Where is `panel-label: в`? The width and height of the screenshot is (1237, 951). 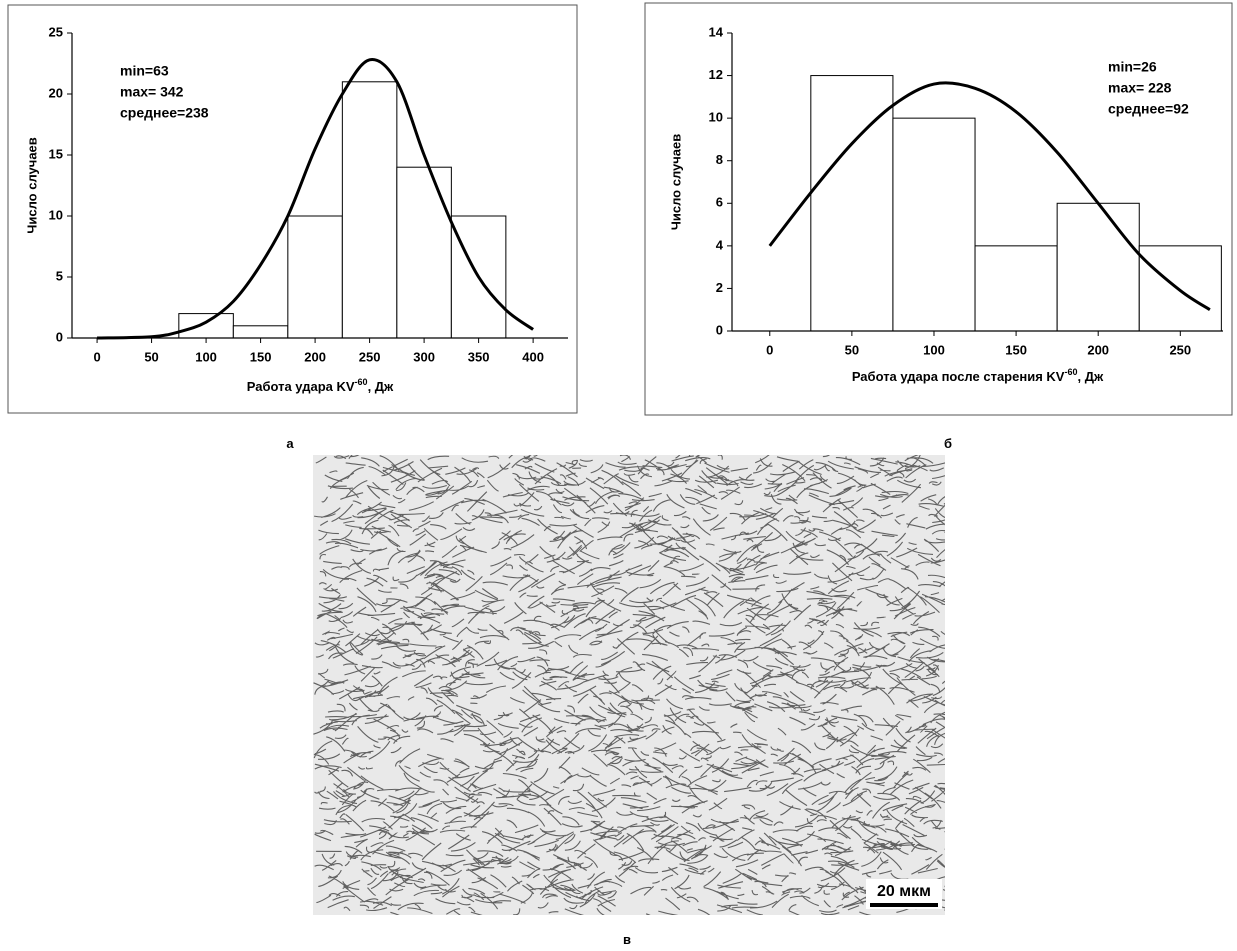 panel-label: в is located at coordinates (627, 939).